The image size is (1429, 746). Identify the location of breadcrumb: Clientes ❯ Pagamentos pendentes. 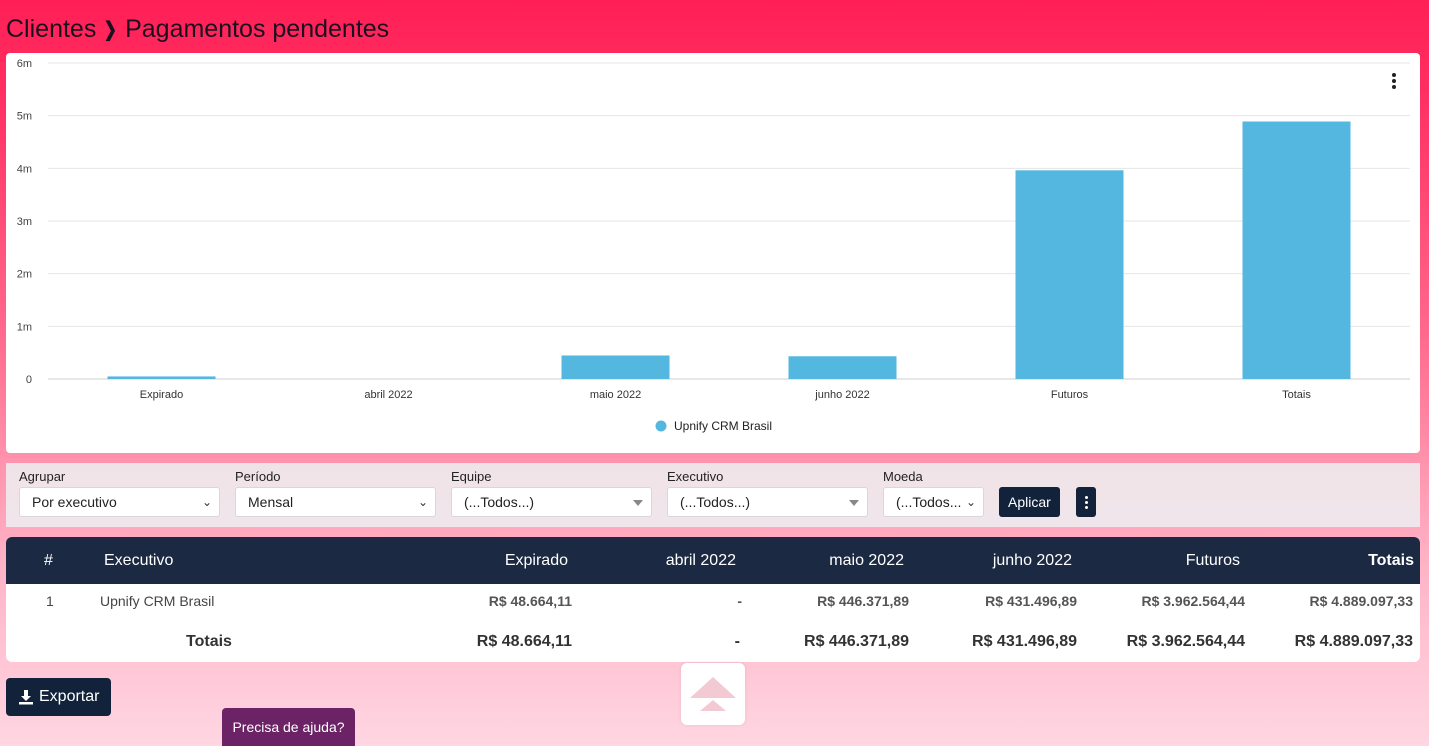
(197, 29).